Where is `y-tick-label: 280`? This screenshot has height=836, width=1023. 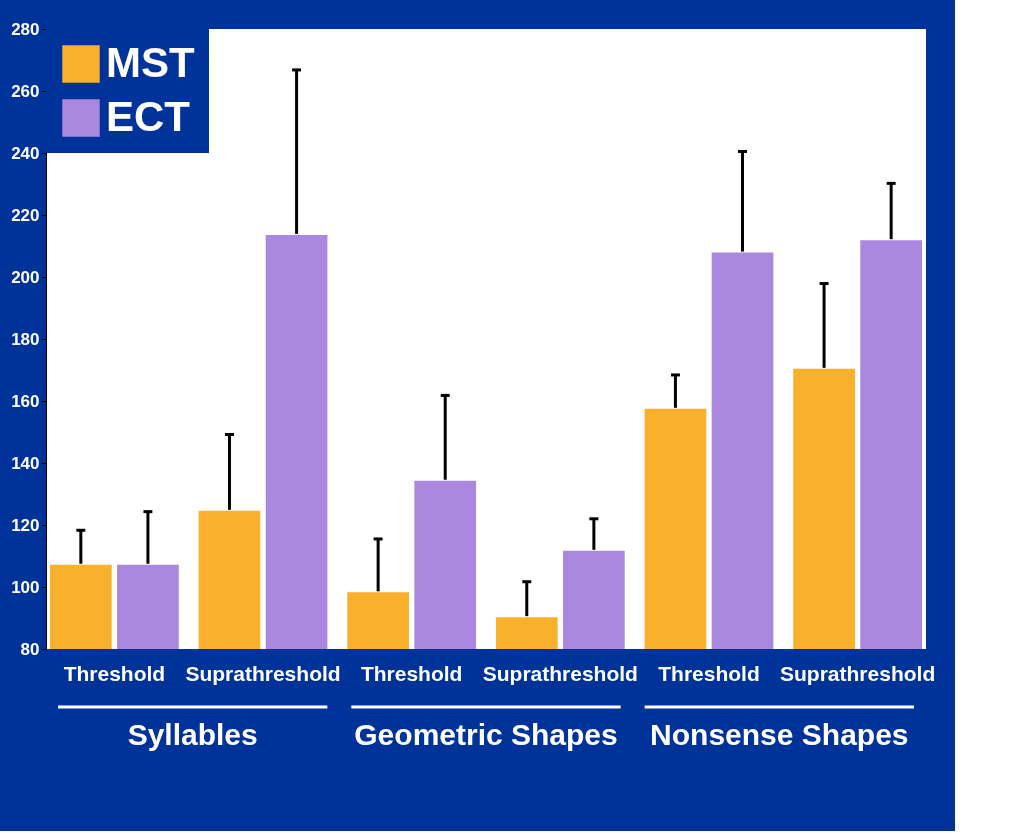 y-tick-label: 280 is located at coordinates (25, 29).